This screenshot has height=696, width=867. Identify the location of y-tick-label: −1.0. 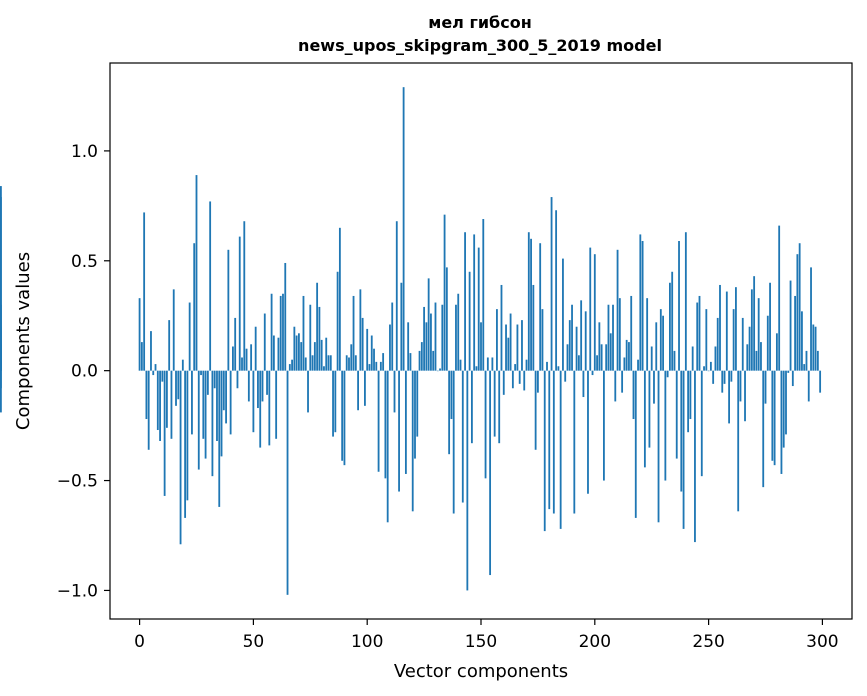
(77, 591).